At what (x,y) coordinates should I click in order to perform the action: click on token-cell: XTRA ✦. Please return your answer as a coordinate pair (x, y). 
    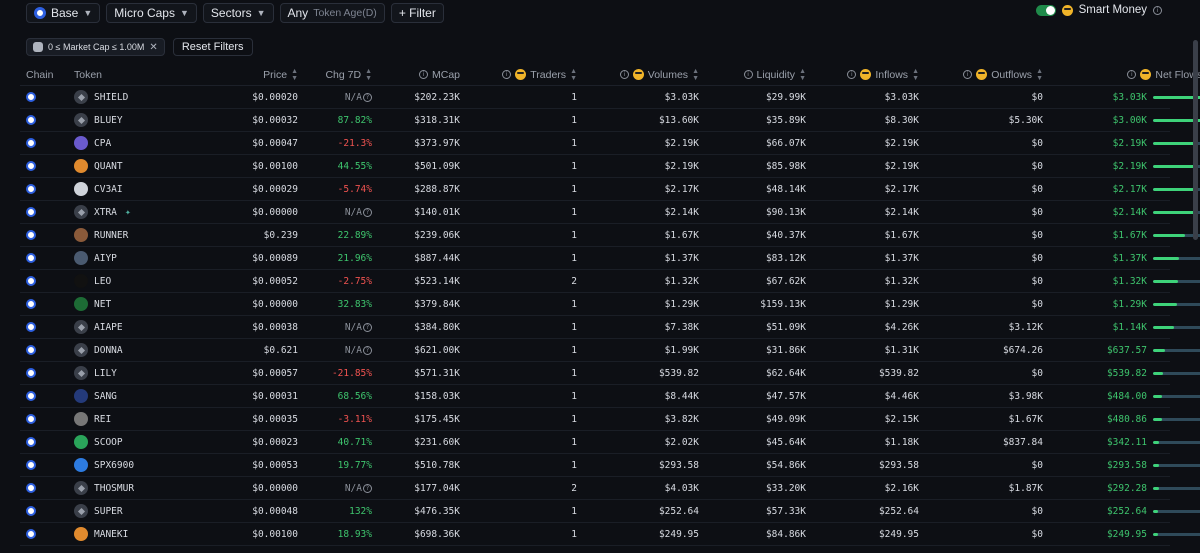
    Looking at the image, I should click on (133, 212).